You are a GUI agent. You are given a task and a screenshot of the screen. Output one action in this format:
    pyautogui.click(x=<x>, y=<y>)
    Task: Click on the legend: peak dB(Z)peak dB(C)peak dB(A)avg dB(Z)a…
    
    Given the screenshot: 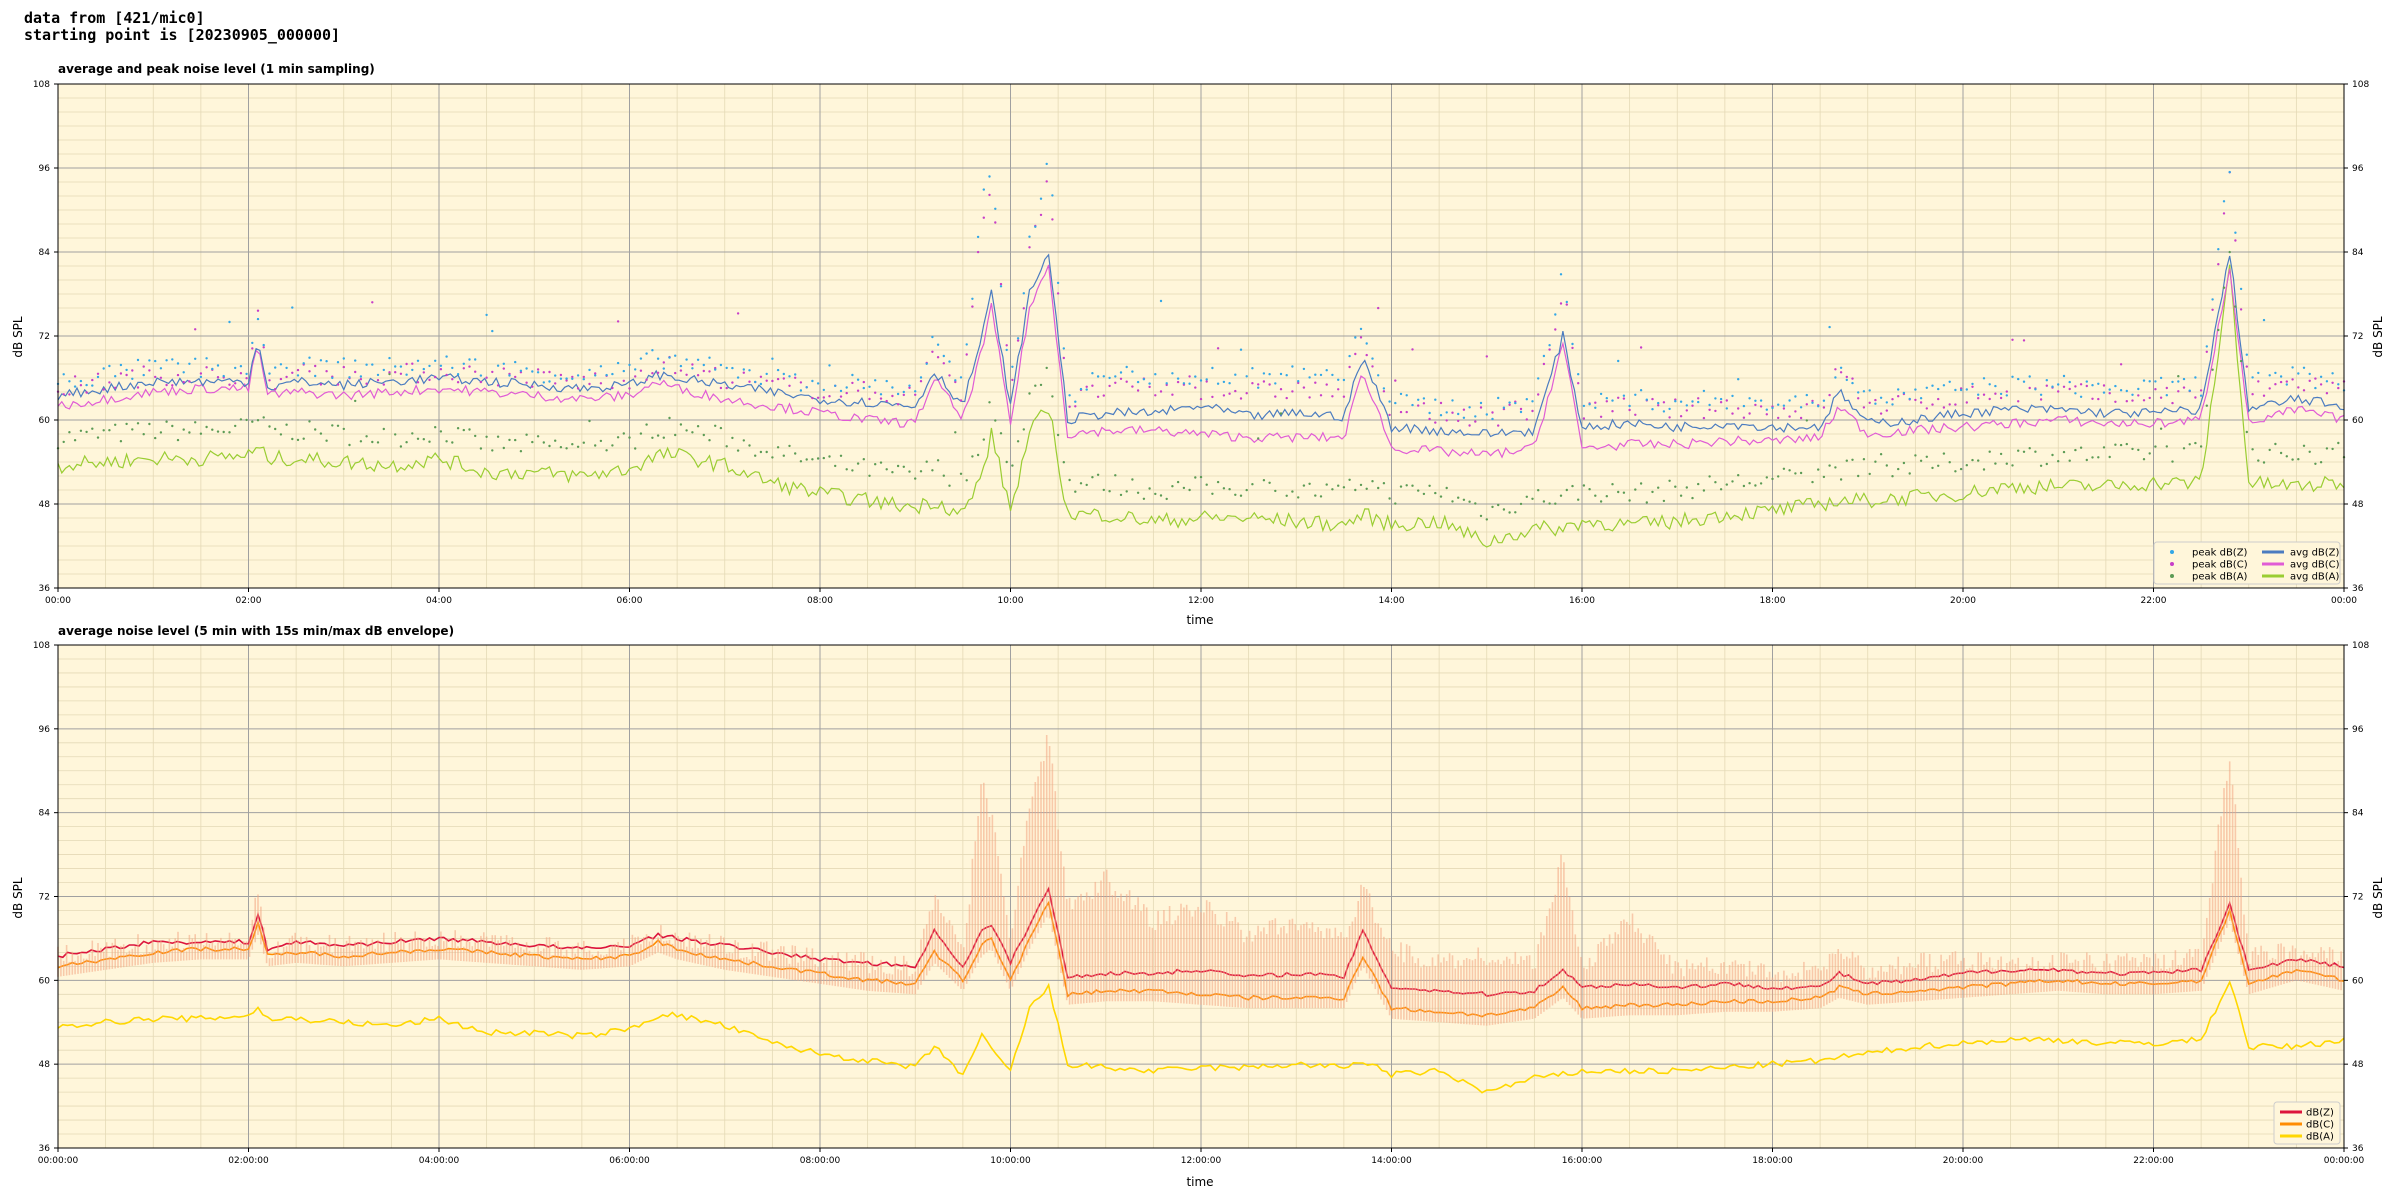 What is the action you would take?
    pyautogui.click(x=2247, y=563)
    